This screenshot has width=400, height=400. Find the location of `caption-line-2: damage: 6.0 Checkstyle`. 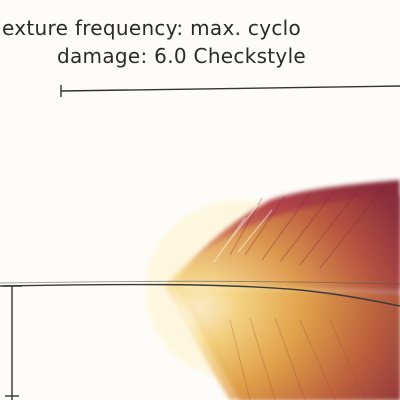

caption-line-2: damage: 6.0 Checkstyle is located at coordinates (182, 56).